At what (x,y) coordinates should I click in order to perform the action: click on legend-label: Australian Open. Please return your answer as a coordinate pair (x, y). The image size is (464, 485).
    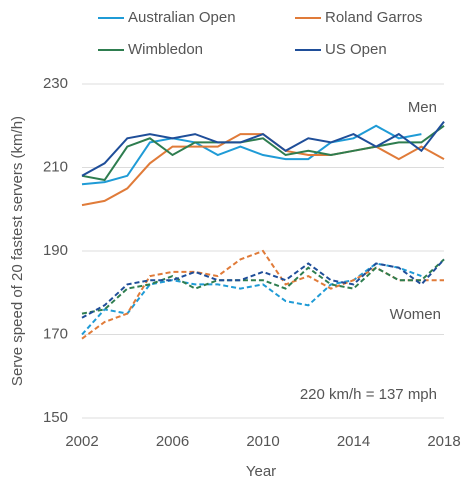
    Looking at the image, I should click on (182, 17).